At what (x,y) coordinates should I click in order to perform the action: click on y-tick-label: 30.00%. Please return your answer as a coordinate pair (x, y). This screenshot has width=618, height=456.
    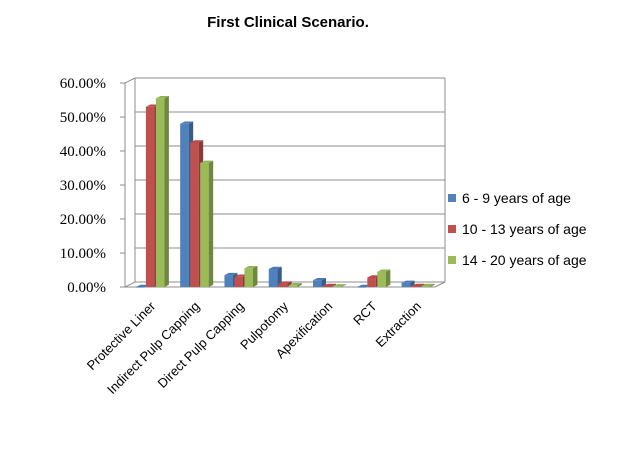
    Looking at the image, I should click on (83, 186).